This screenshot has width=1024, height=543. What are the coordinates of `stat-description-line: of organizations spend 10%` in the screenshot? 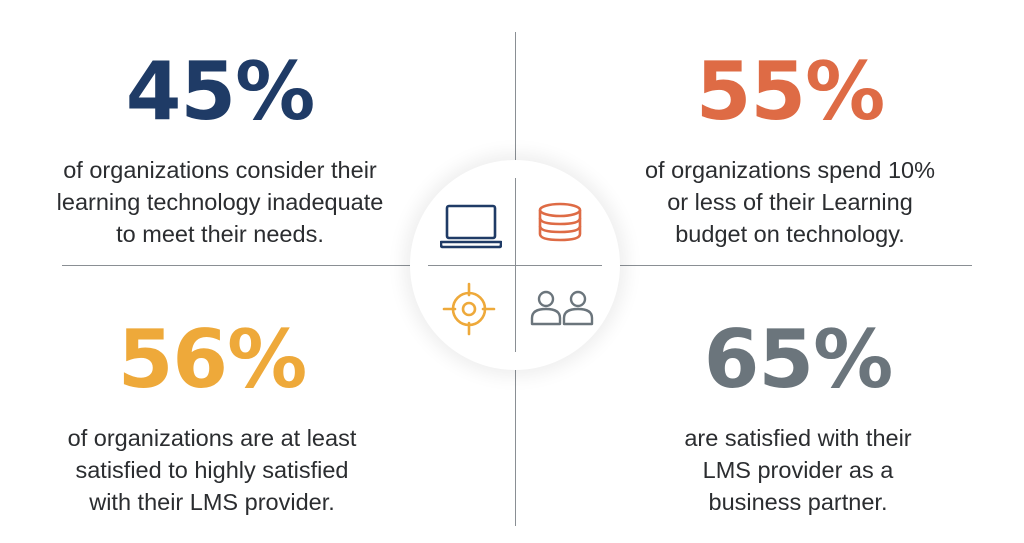 It's located at (790, 170).